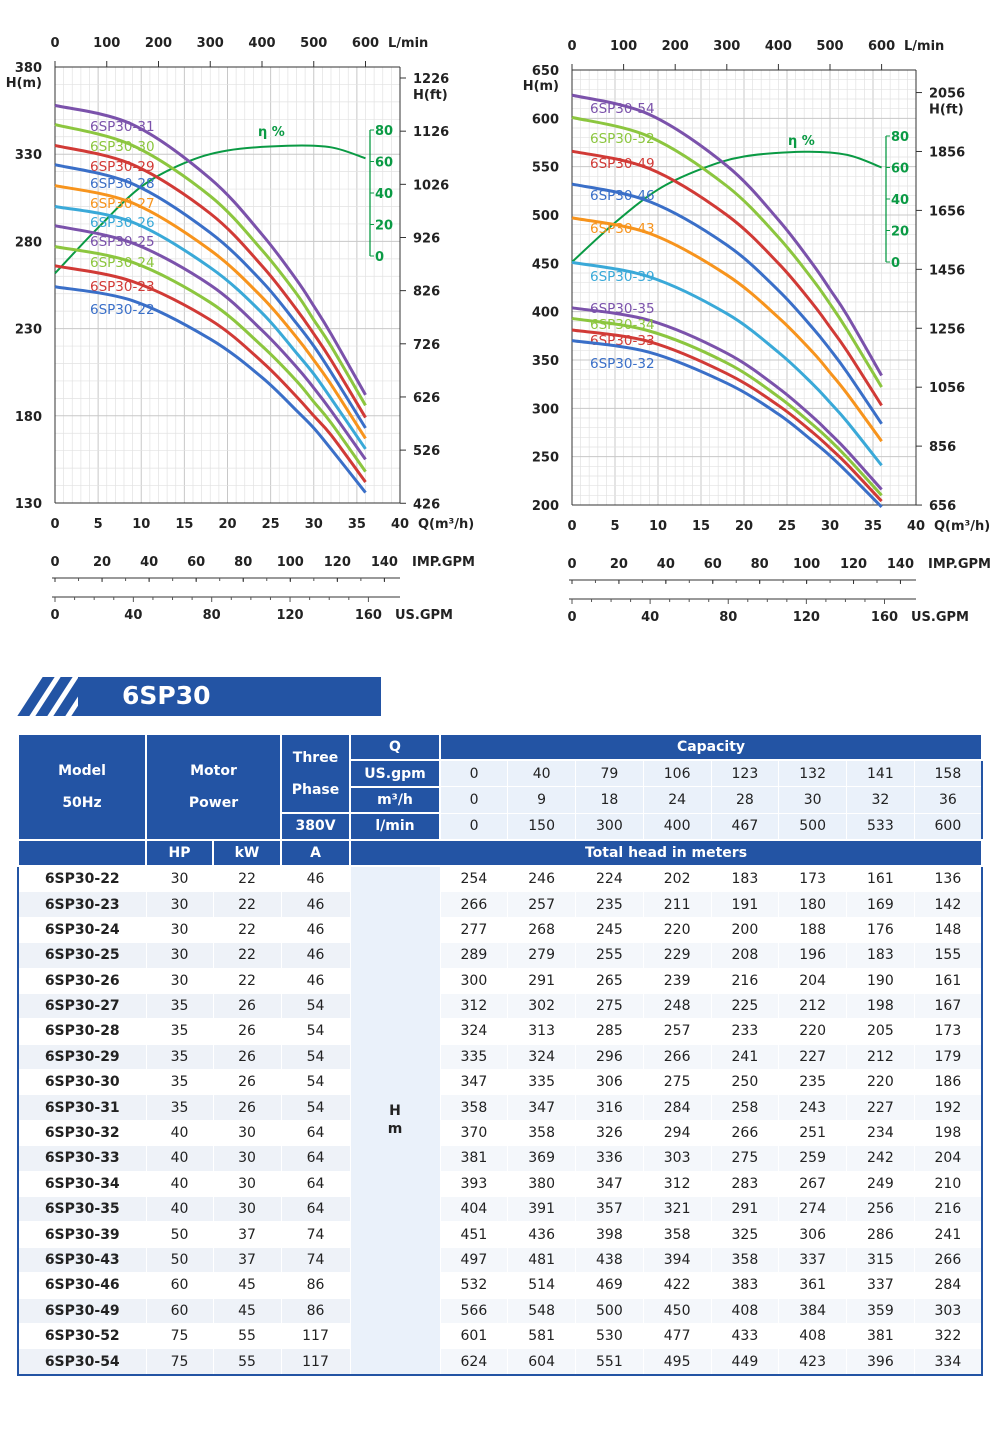 The height and width of the screenshot is (1443, 1000). Describe the element at coordinates (677, 1082) in the screenshot. I see `head-value: 275` at that location.